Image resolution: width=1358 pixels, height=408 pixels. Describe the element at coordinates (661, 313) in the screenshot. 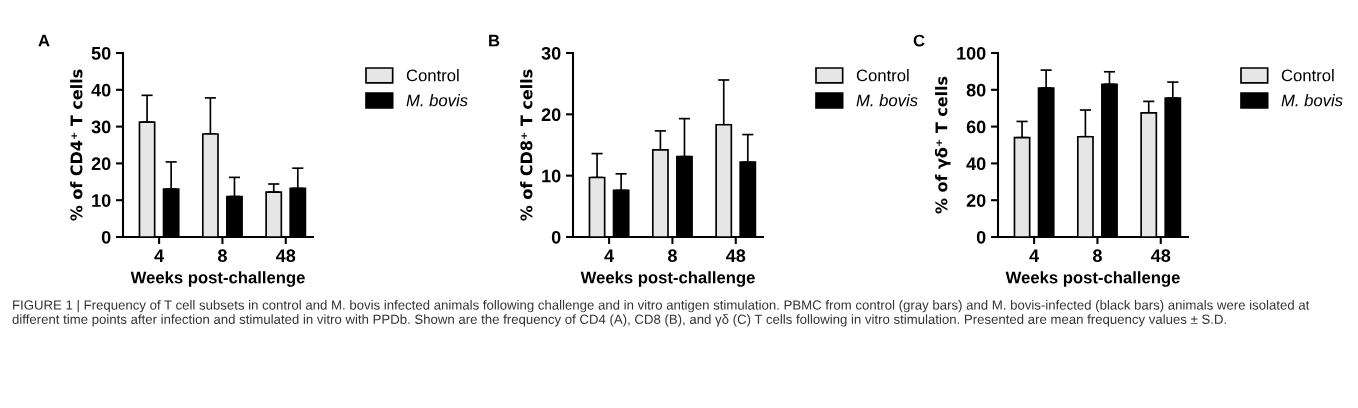

I see `caption: FIGURE 1 | Frequency of T cell subsets in control and M. bovis infected animals following challenge and in vitro antigen stimulation. PBMC from control (gray bars) and M. bovis-infected (black bars) animals were isolated at different time points after infection and stimulated in vitro with PPDb. Shown are the frequency of CD4 (A), CD8 (B), and γδ (C) T cells following in vitro stimulation. Presented are mean frequency values ± S.D.` at that location.